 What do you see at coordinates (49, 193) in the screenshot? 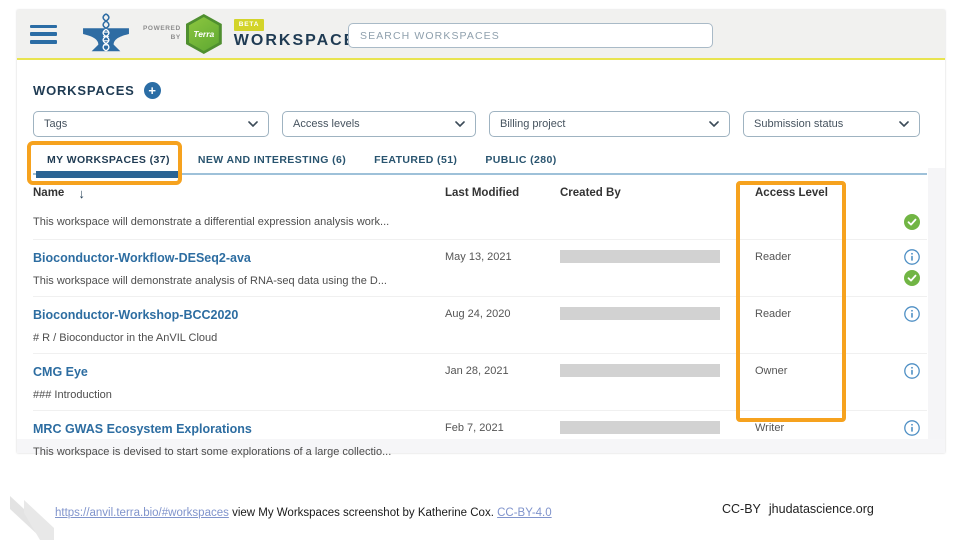
I see `name-header-label: Name` at bounding box center [49, 193].